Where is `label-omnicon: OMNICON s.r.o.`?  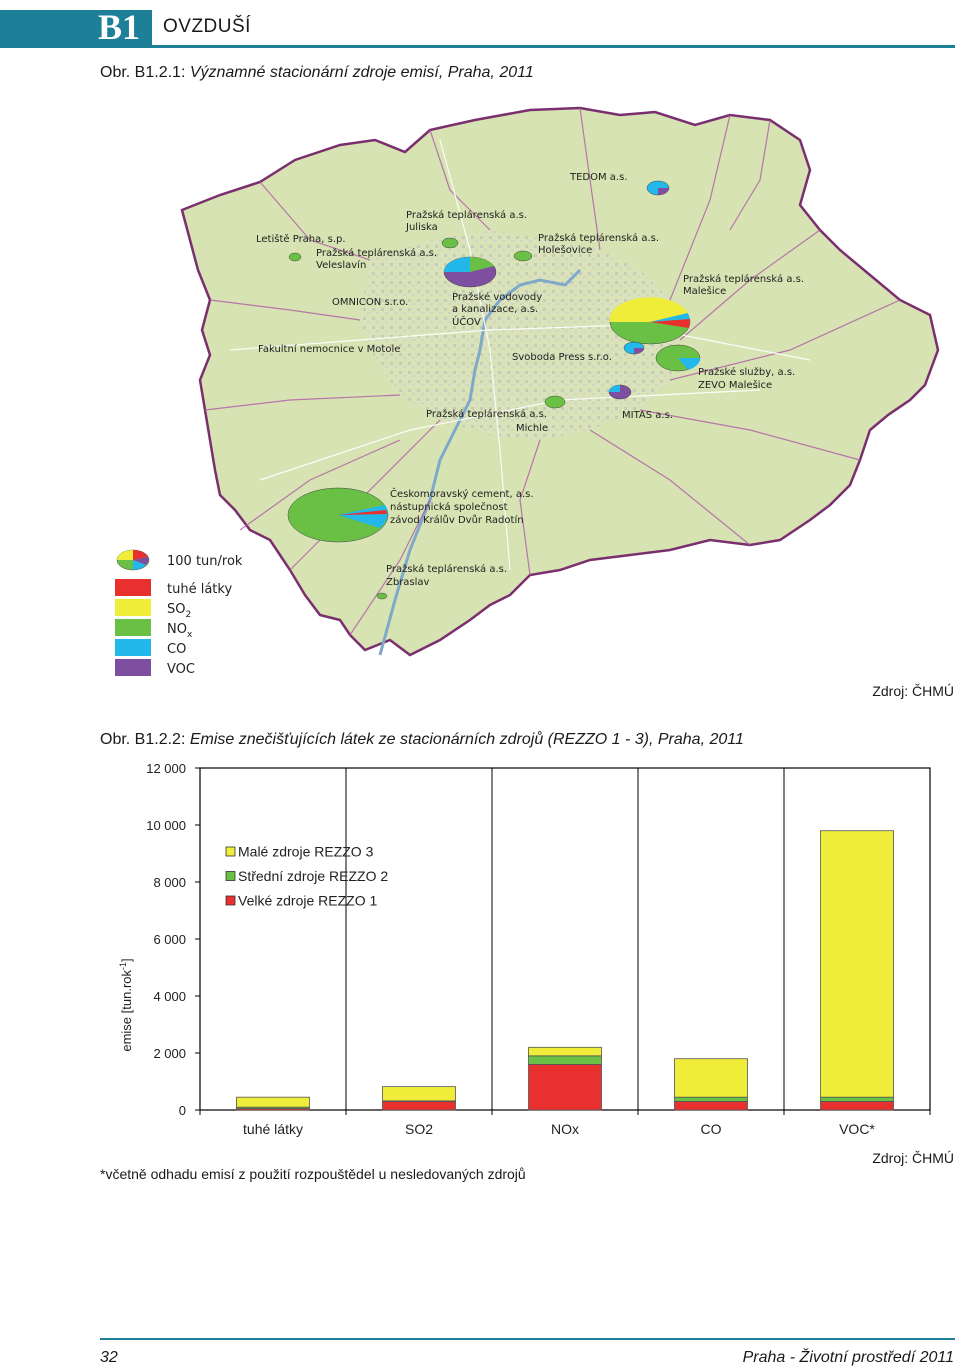
label-omnicon: OMNICON s.r.o. is located at coordinates (370, 302).